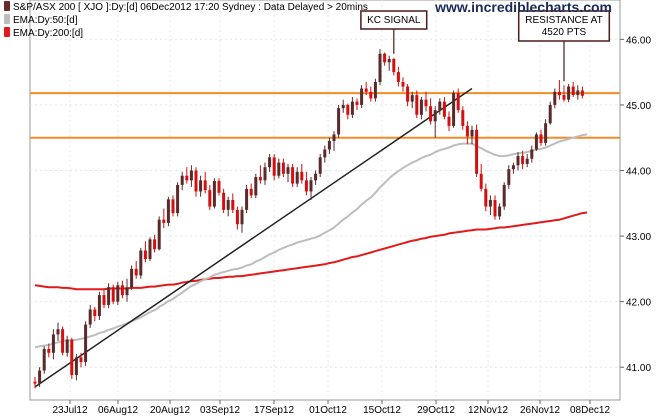 The height and width of the screenshot is (420, 660). What do you see at coordinates (638, 303) in the screenshot?
I see `y-tick-label: 42.00` at bounding box center [638, 303].